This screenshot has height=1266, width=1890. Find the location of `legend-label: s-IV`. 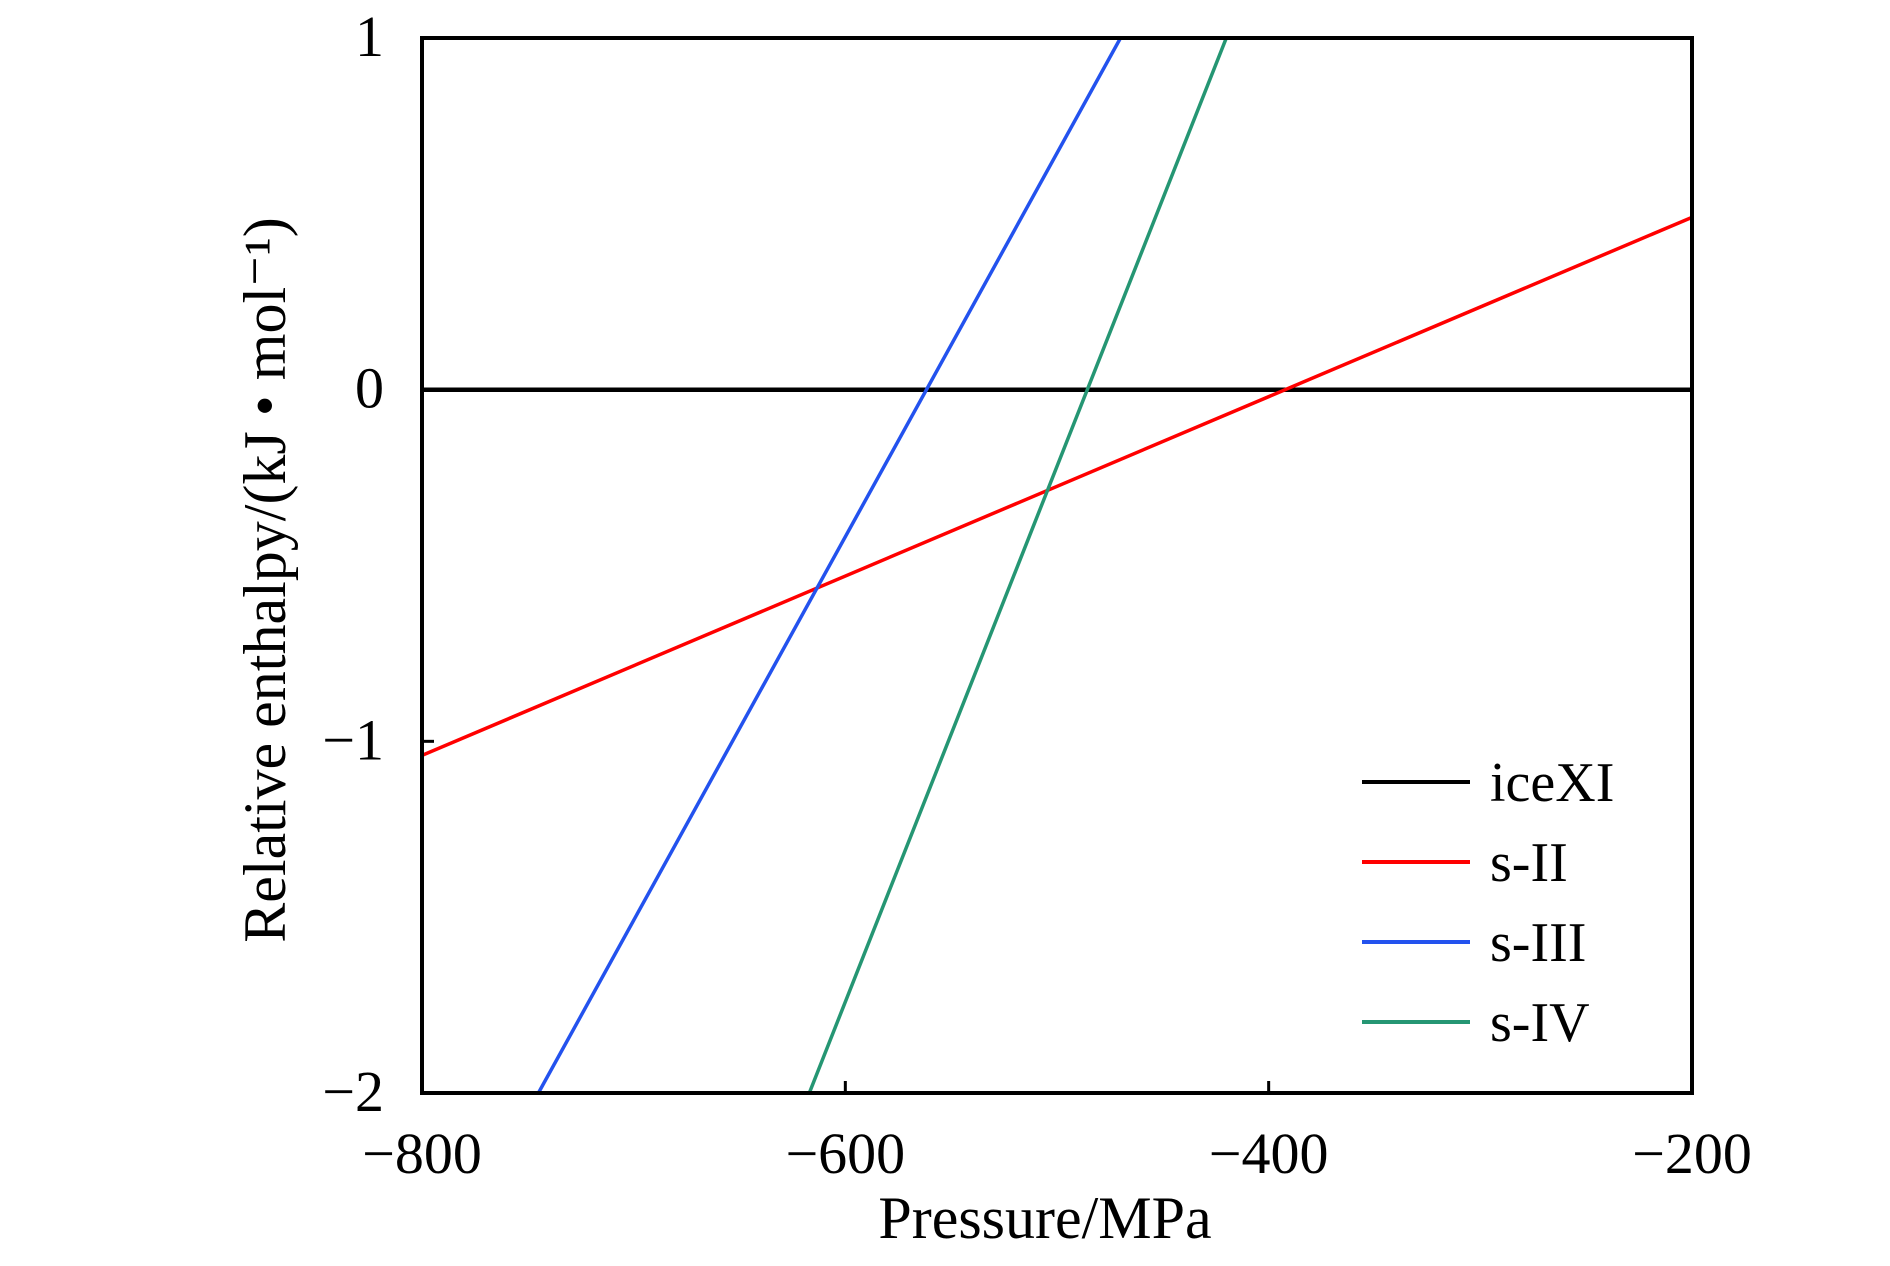

legend-label: s-IV is located at coordinates (1540, 1023).